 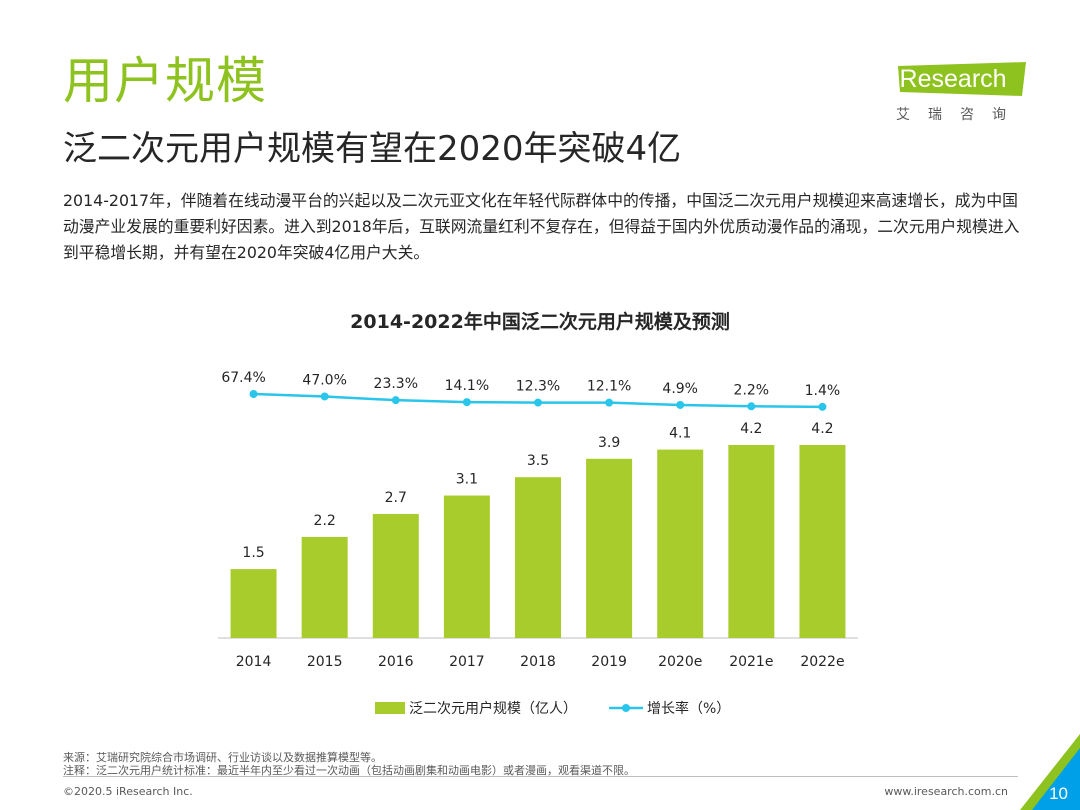 I want to click on growth-point-2019, so click(x=609, y=402).